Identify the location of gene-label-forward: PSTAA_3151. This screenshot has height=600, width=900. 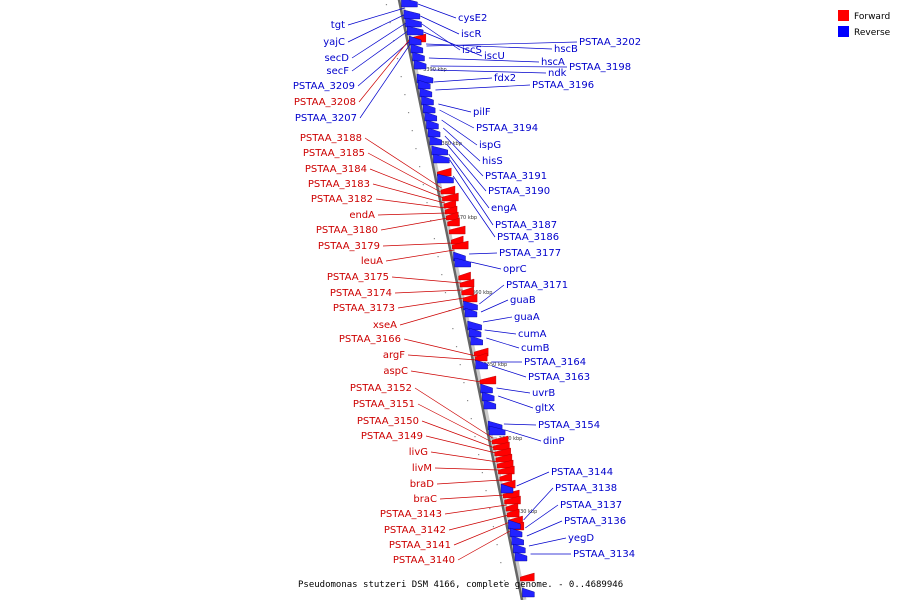
(384, 404).